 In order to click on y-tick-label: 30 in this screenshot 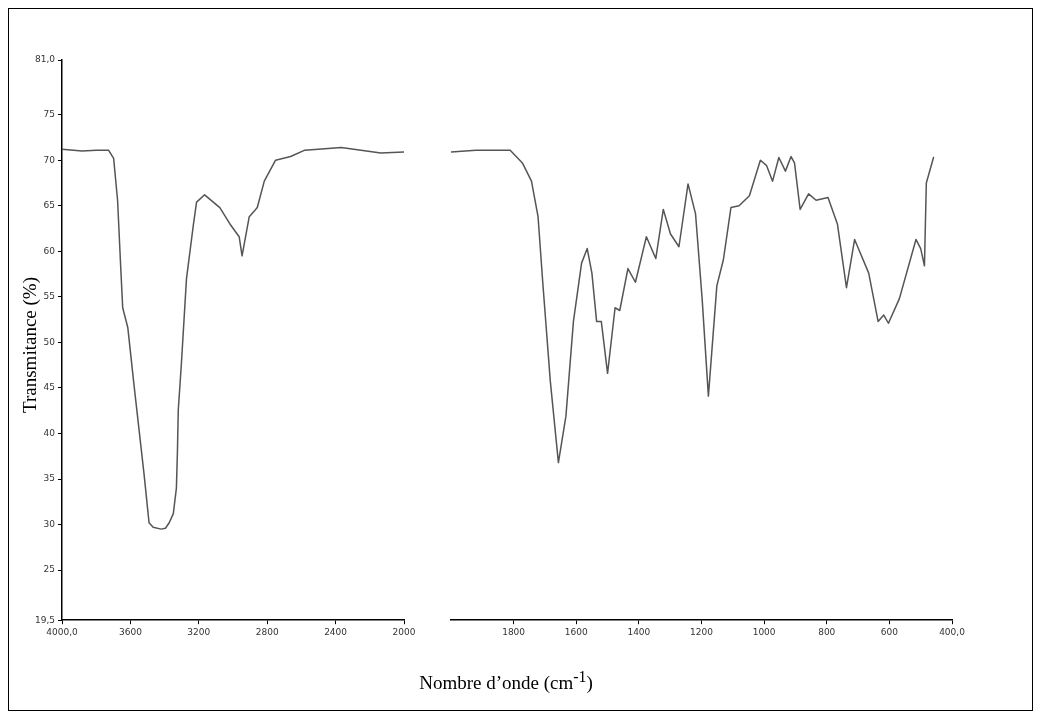, I will do `click(49, 523)`.